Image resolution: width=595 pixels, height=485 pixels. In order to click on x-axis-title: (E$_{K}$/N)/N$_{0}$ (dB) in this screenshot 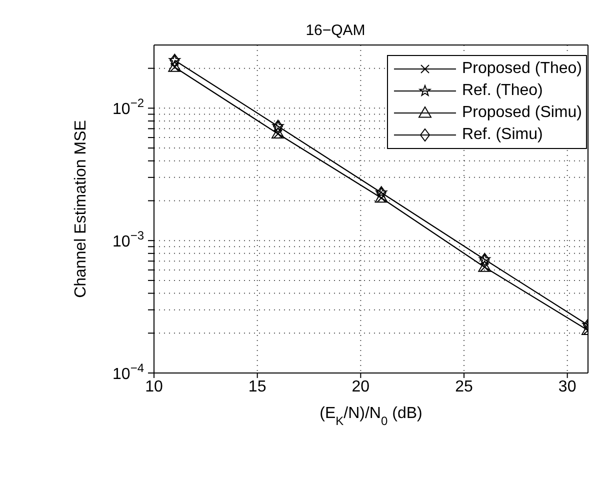, I will do `click(371, 416)`.